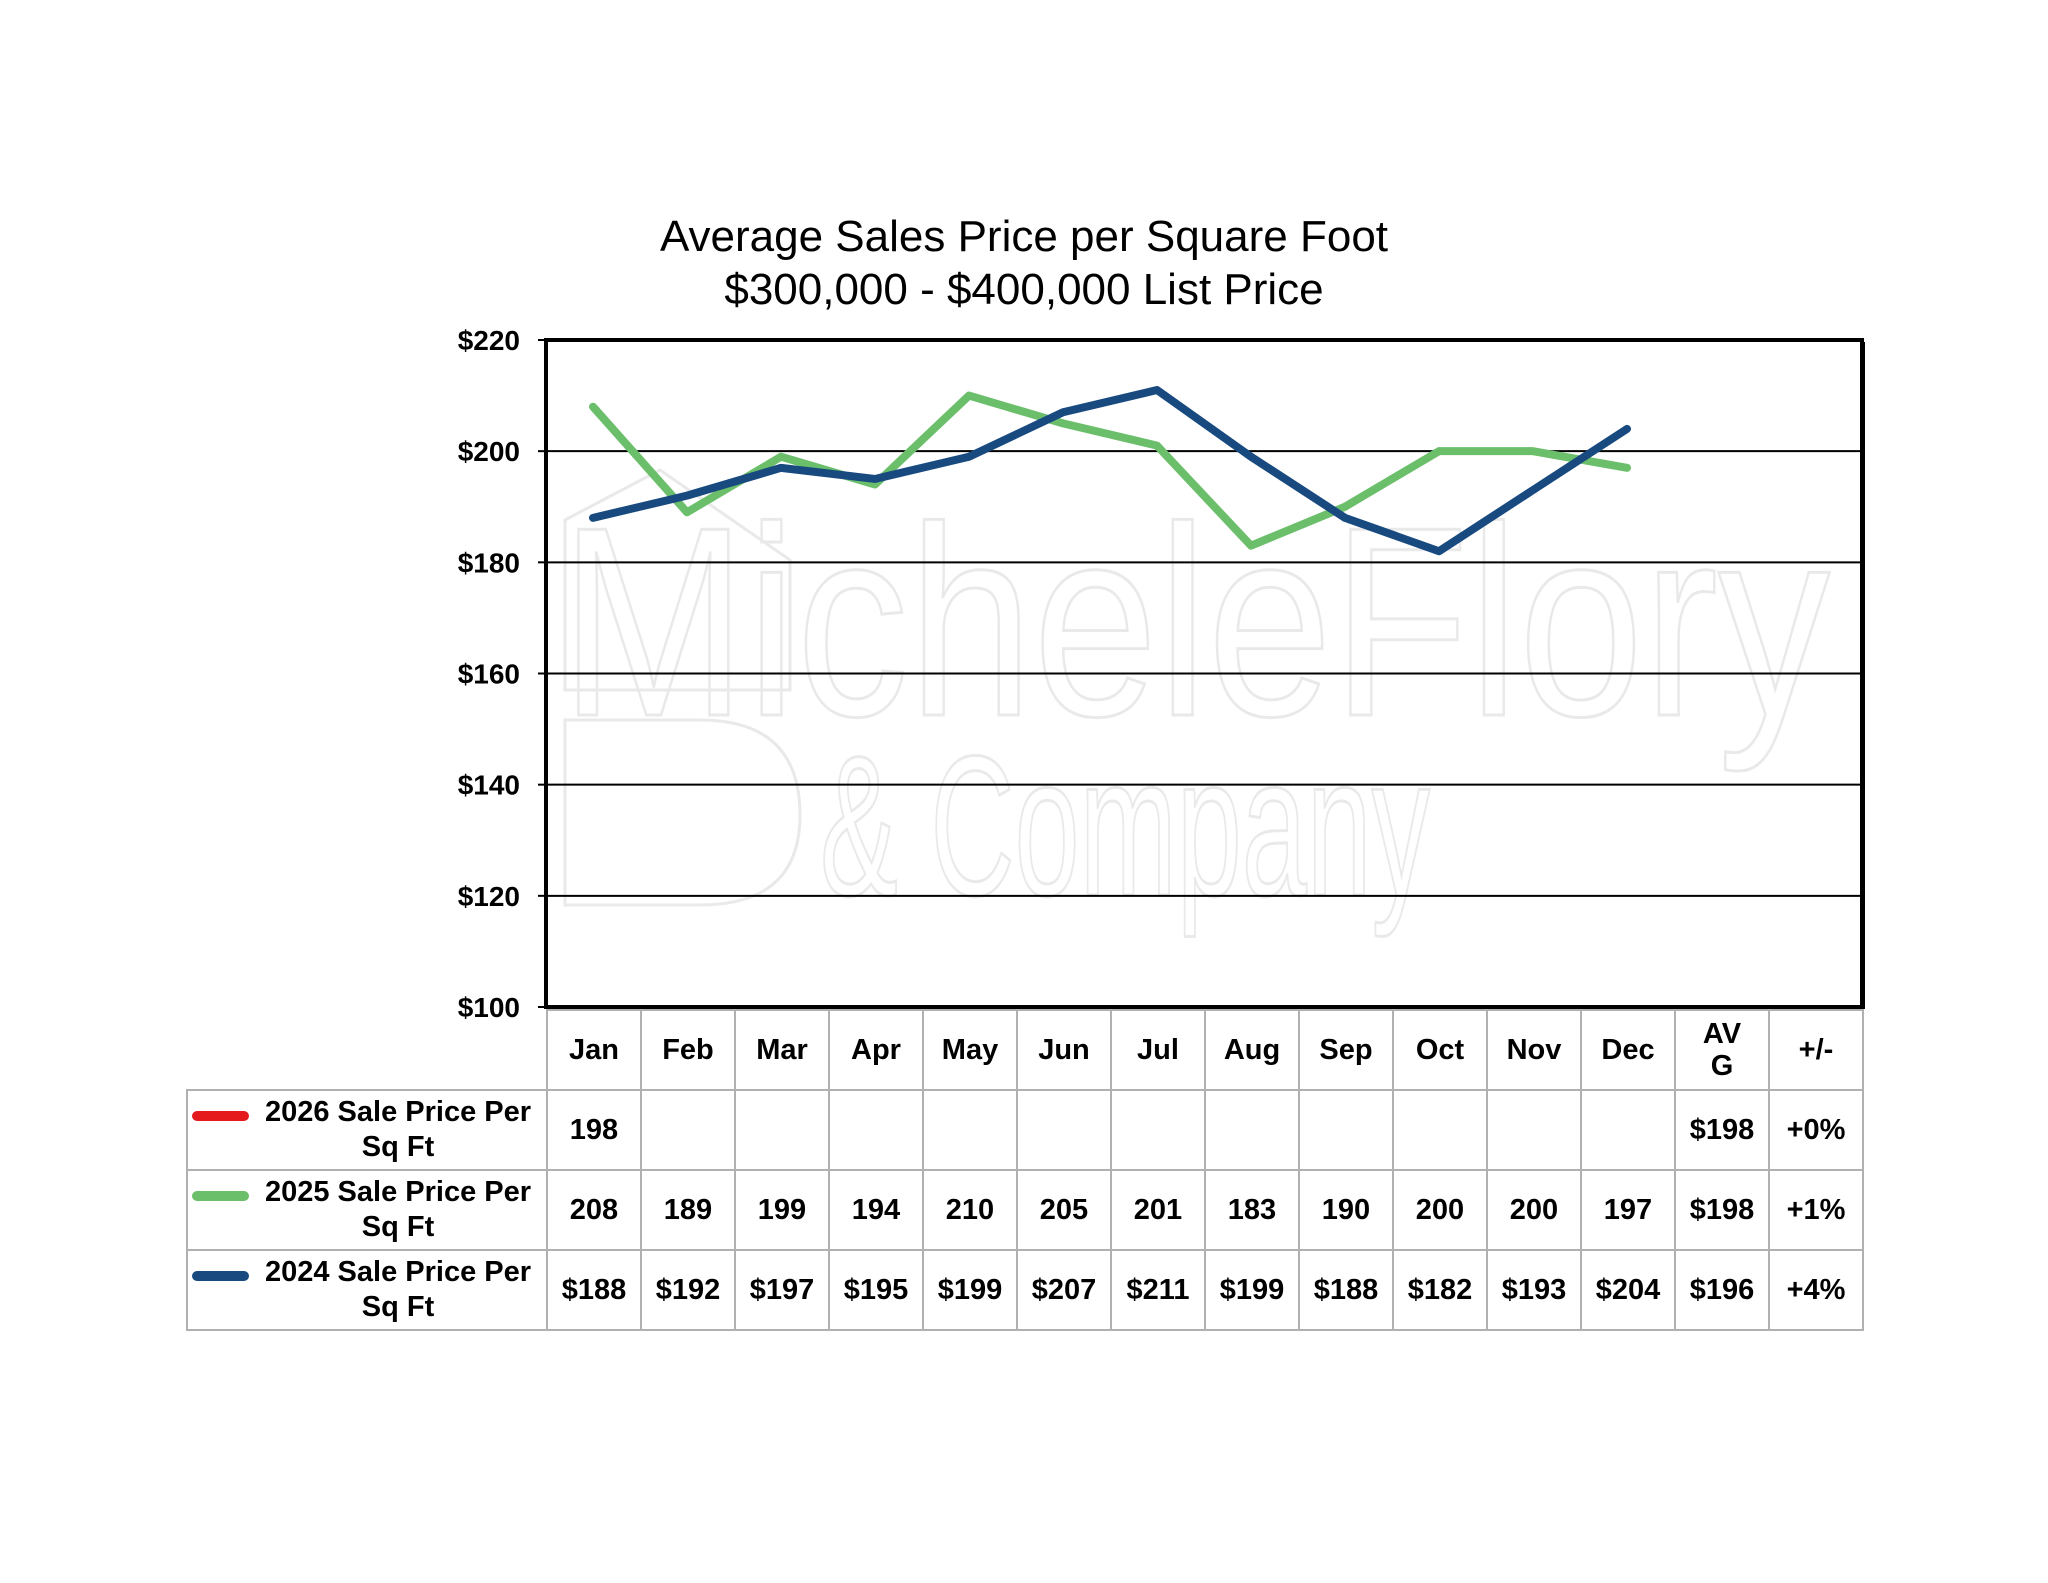 This screenshot has width=2048, height=1583. Describe the element at coordinates (1346, 1050) in the screenshot. I see `x-category-label: Sep` at that location.